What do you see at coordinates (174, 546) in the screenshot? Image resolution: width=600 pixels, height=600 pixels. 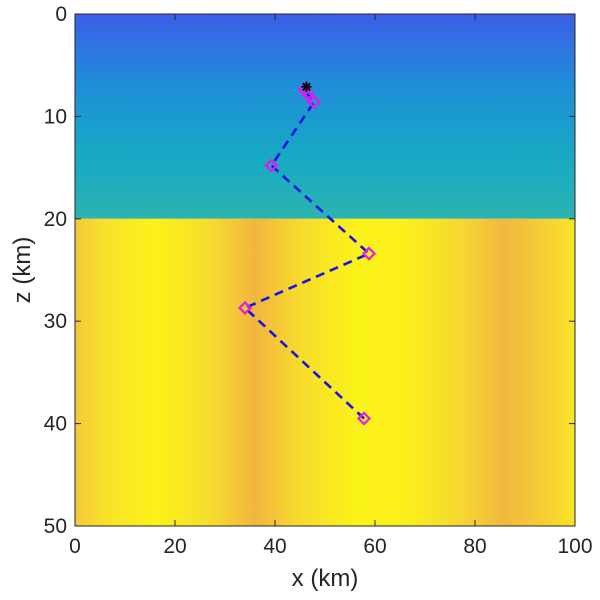 I see `x-tick-label: 20` at bounding box center [174, 546].